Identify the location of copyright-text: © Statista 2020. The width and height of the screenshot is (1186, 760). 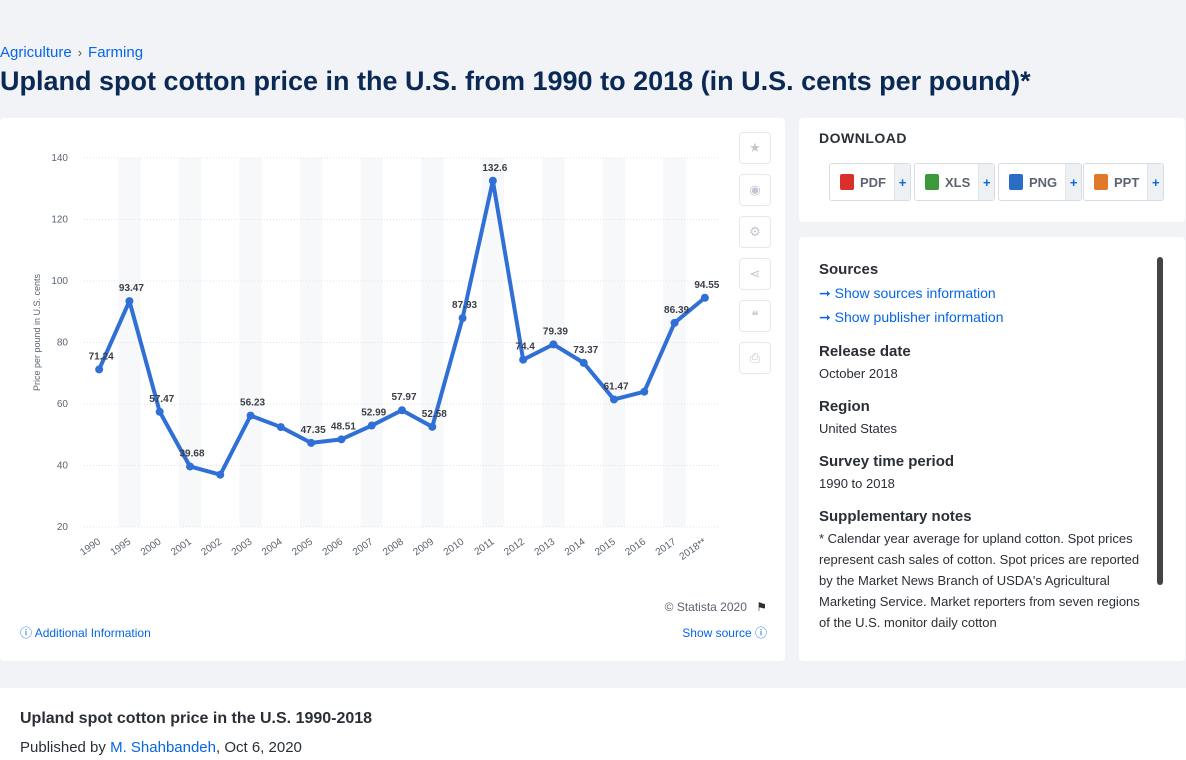
(705, 607).